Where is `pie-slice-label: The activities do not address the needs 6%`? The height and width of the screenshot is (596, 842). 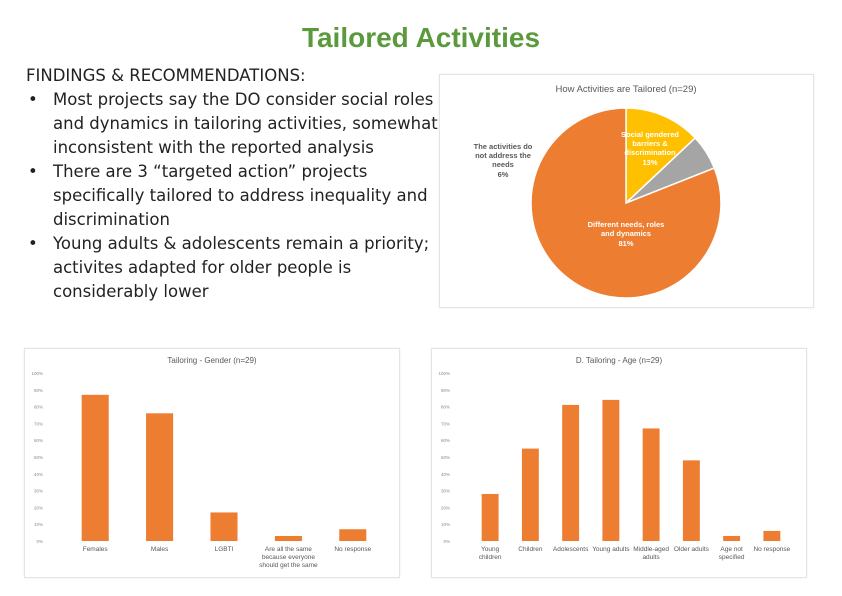
pie-slice-label: The activities do not address the needs 6% is located at coordinates (503, 160).